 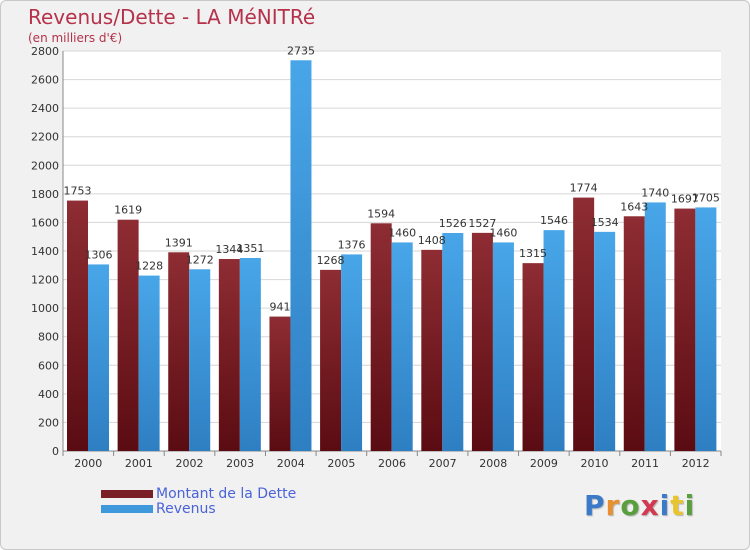 I want to click on data-label-revenus: 1272, so click(x=200, y=259).